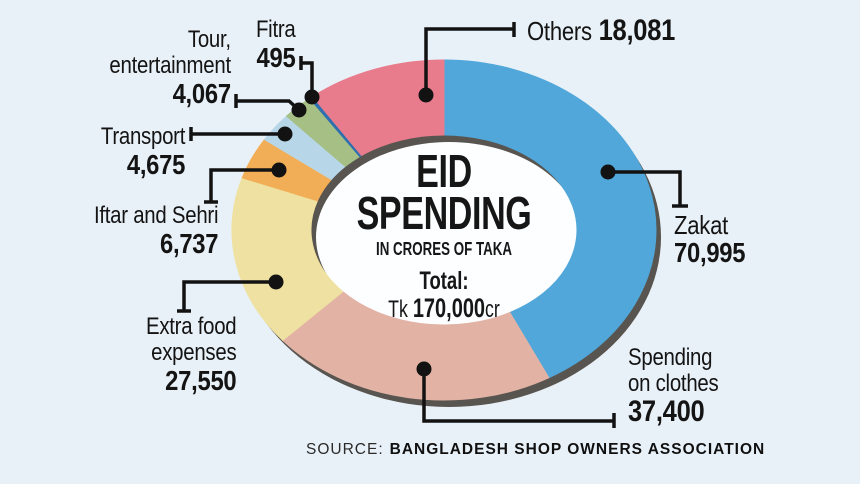 This screenshot has width=860, height=484. Describe the element at coordinates (268, 105) in the screenshot. I see `callout-line-tour-entertainment` at that location.